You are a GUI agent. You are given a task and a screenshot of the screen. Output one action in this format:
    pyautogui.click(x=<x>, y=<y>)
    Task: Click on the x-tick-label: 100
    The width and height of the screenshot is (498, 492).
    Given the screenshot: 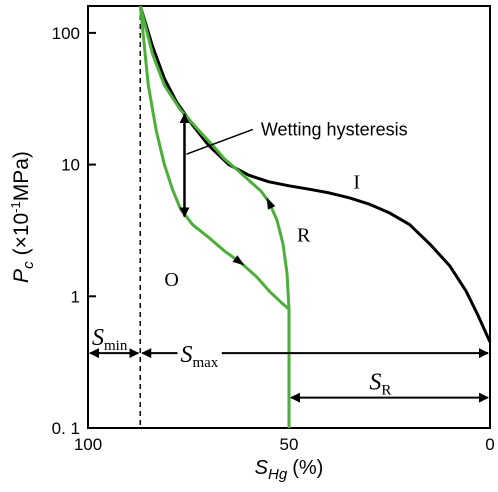 What is the action you would take?
    pyautogui.click(x=88, y=444)
    